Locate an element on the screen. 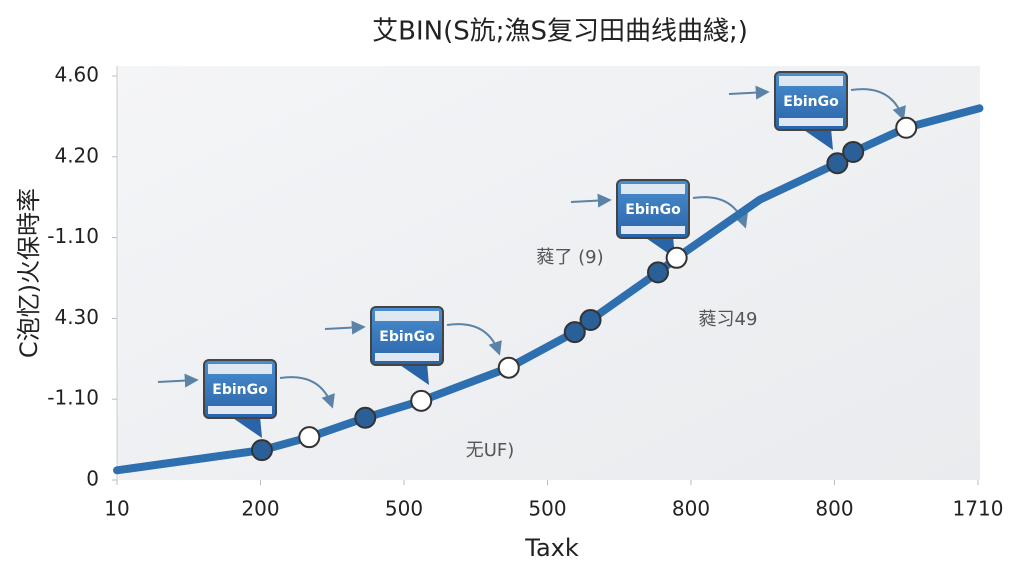 The image size is (1024, 580). x-tick-label: 10 is located at coordinates (116, 509).